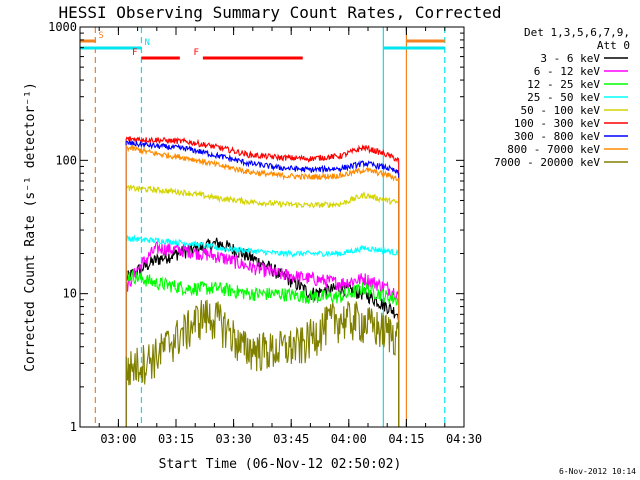 The image size is (640, 480). Describe the element at coordinates (100, 36) in the screenshot. I see `flag-label-0: S` at that location.